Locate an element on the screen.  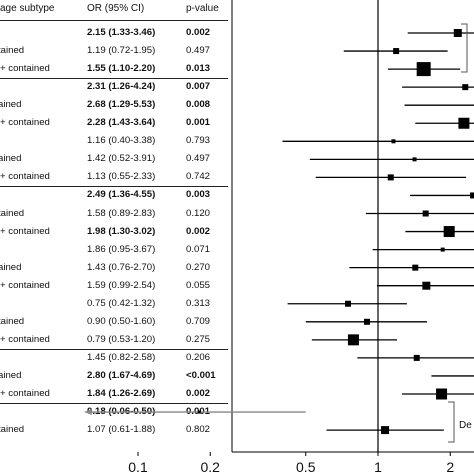
row-or-ci: 1.55 (1.10-2.20) is located at coordinates (121, 69).